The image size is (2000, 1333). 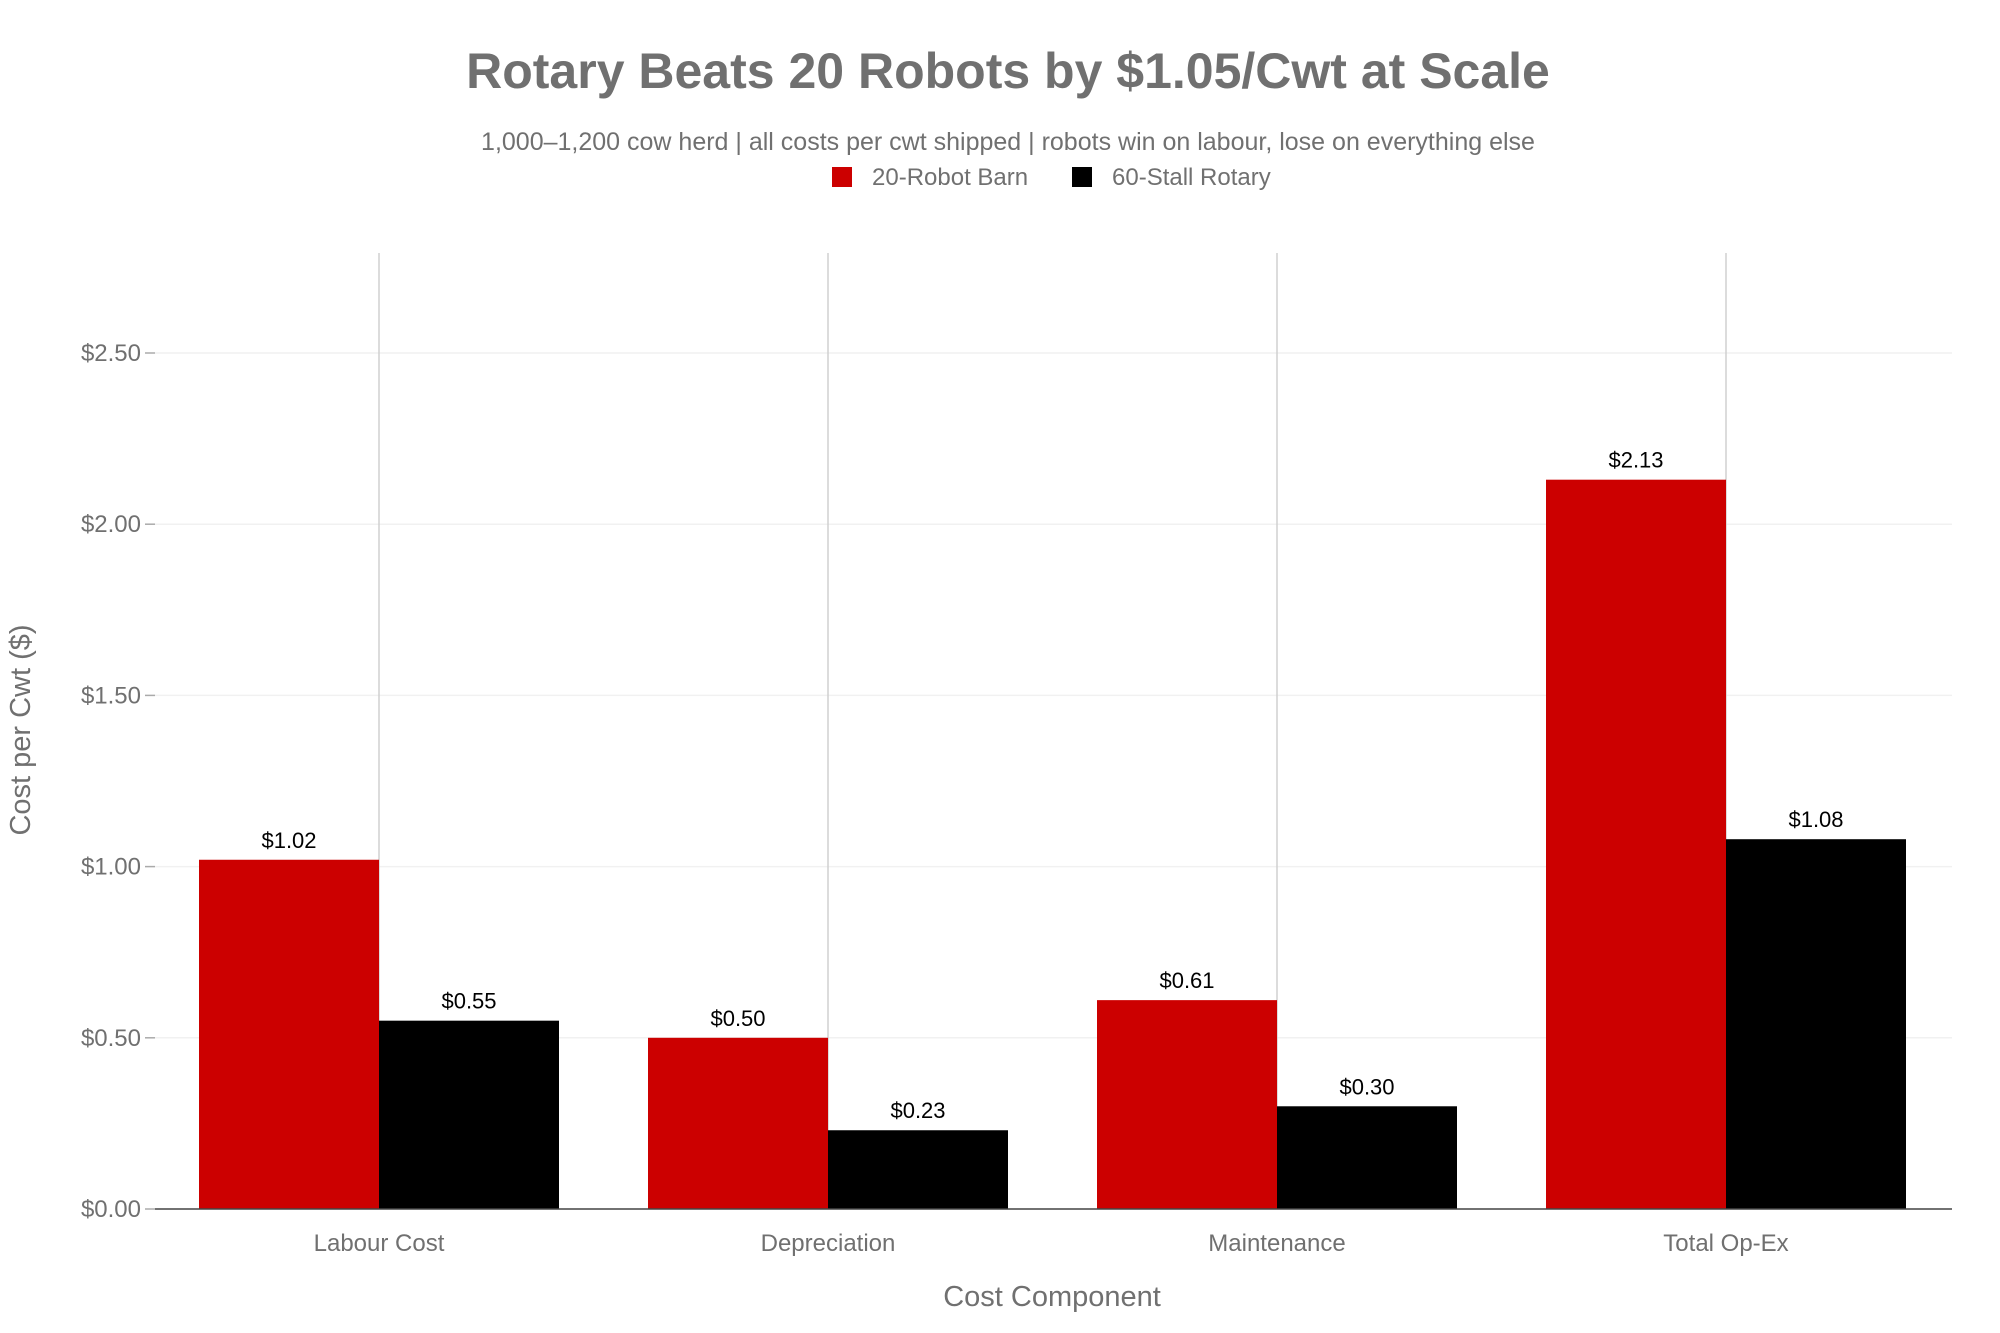 I want to click on y-tick-label: $0.50, so click(x=111, y=1038).